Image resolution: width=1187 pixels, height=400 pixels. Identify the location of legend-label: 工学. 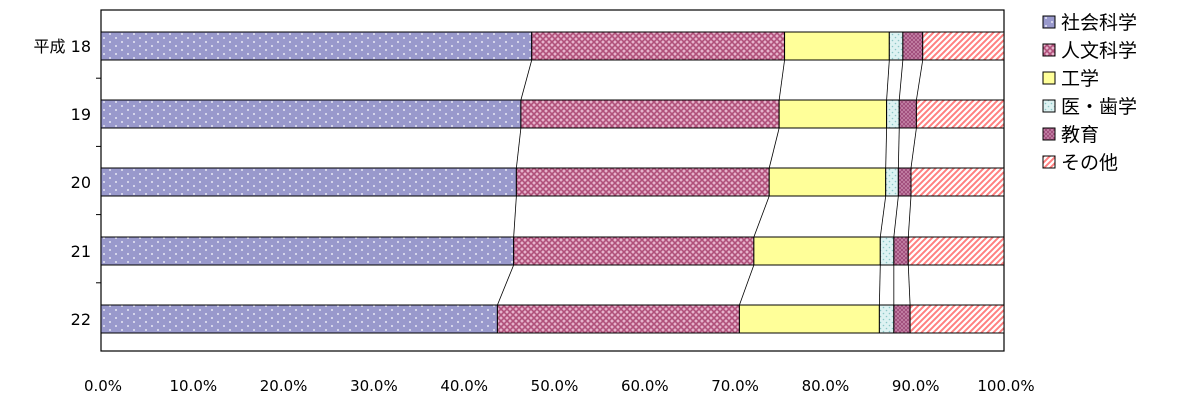
(1080, 79).